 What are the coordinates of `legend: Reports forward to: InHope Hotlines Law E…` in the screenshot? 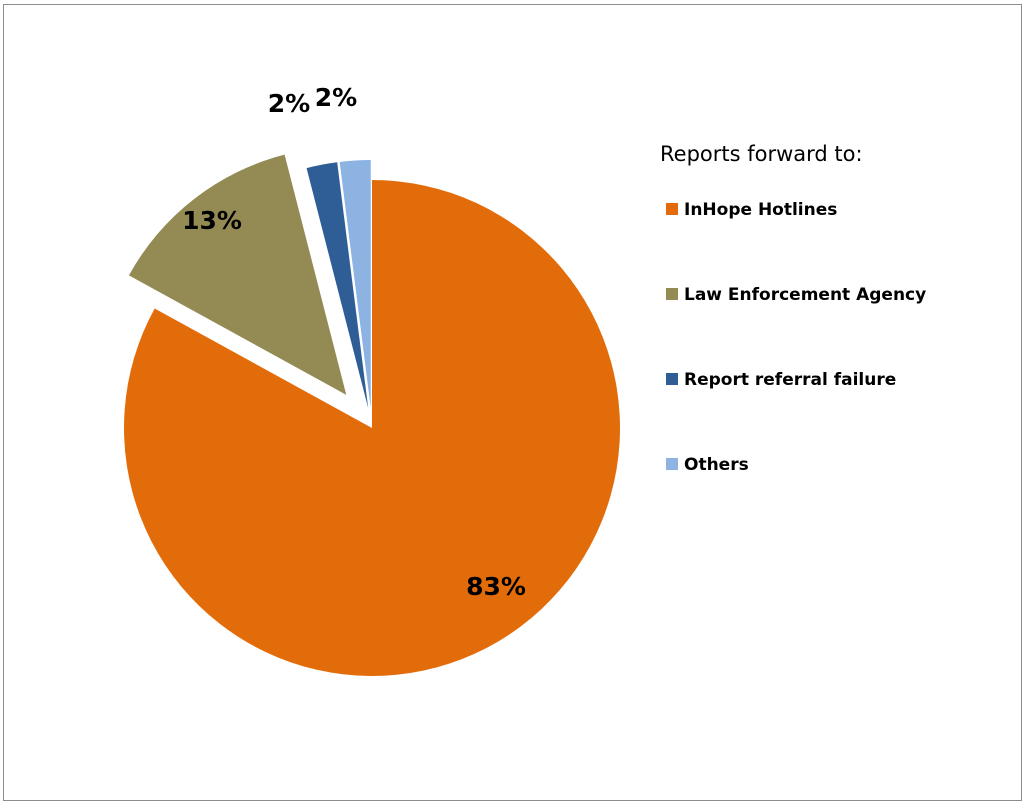 It's located at (793, 308).